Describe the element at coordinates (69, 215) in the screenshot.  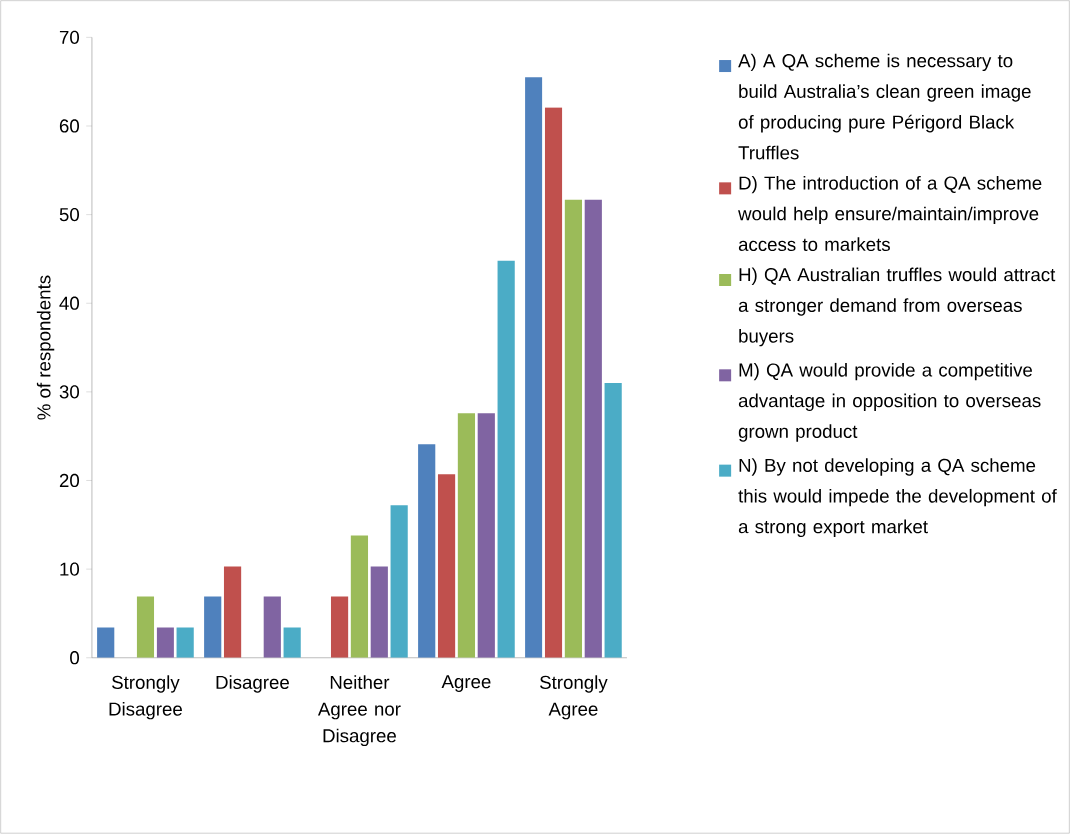
I see `y-tick-label: 50` at that location.